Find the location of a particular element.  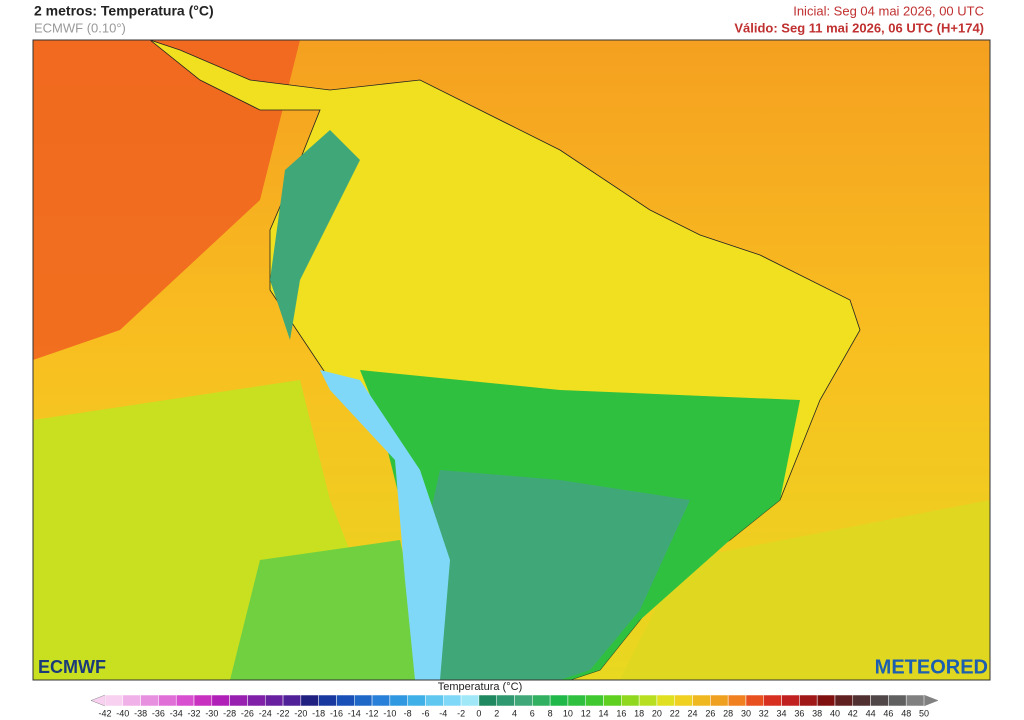

colorbar-arrow-low is located at coordinates (98, 700).